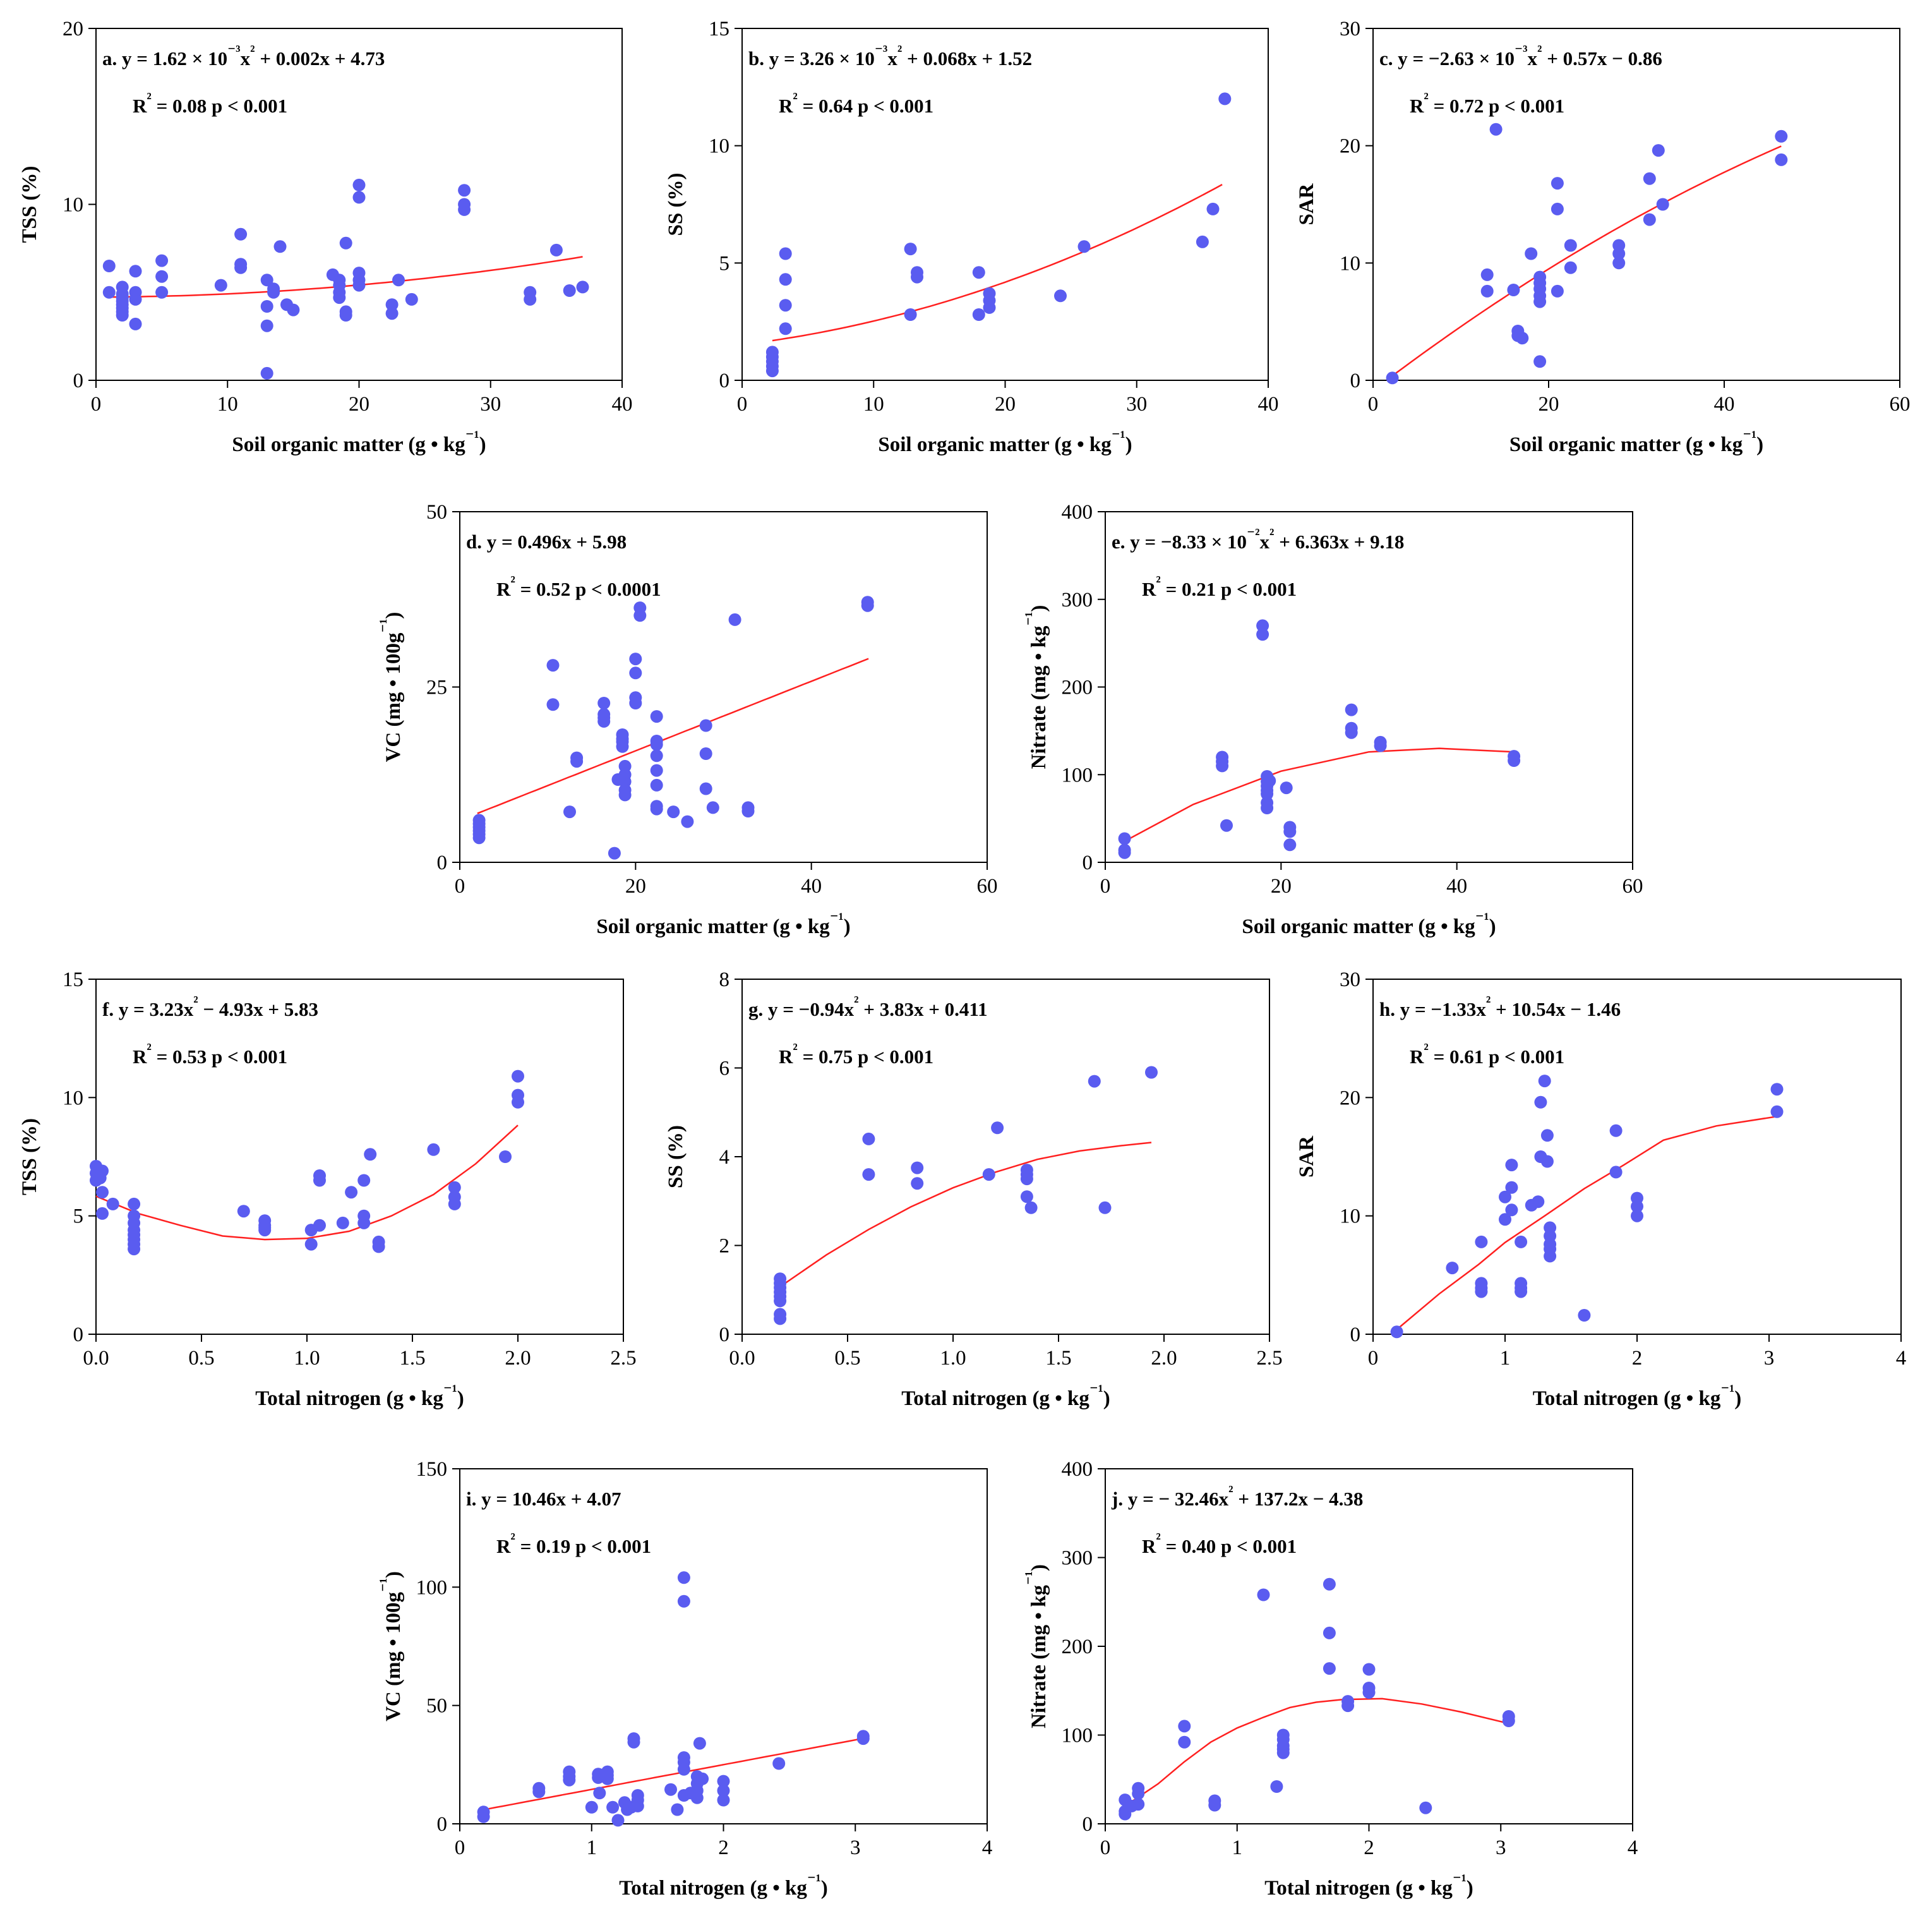 The image size is (1932, 1923). What do you see at coordinates (573, 1544) in the screenshot?
I see `fit-stats: R² = 0.19 p < 0.001` at bounding box center [573, 1544].